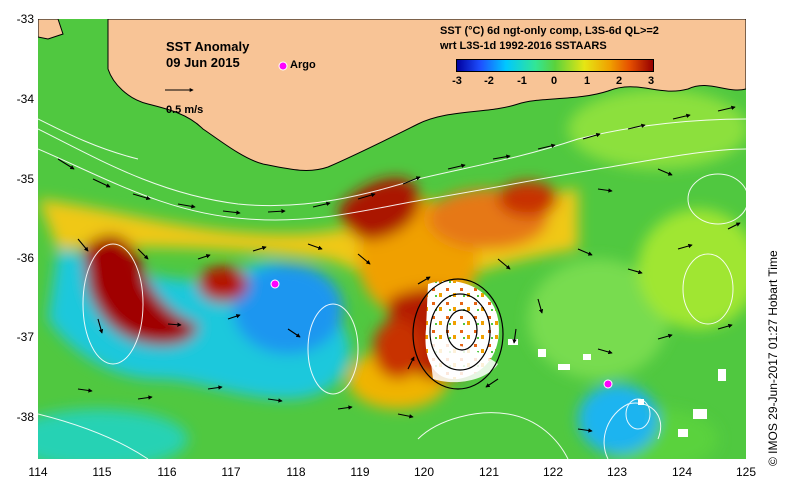 Image resolution: width=790 pixels, height=492 pixels. What do you see at coordinates (463, 361) in the screenshot?
I see `missing-data-patch` at bounding box center [463, 361].